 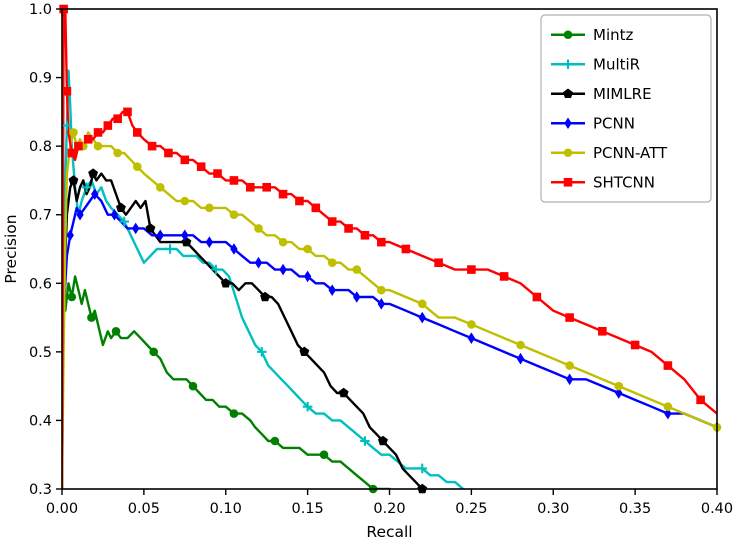 What do you see at coordinates (613, 35) in the screenshot?
I see `legend-label: Mintz` at bounding box center [613, 35].